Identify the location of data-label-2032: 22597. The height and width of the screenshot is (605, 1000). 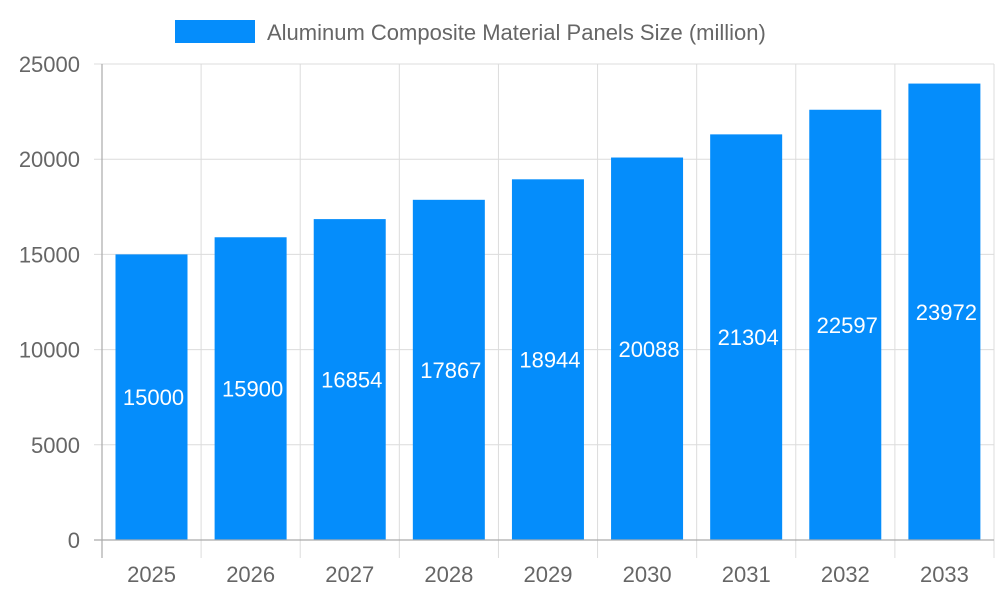
(847, 325).